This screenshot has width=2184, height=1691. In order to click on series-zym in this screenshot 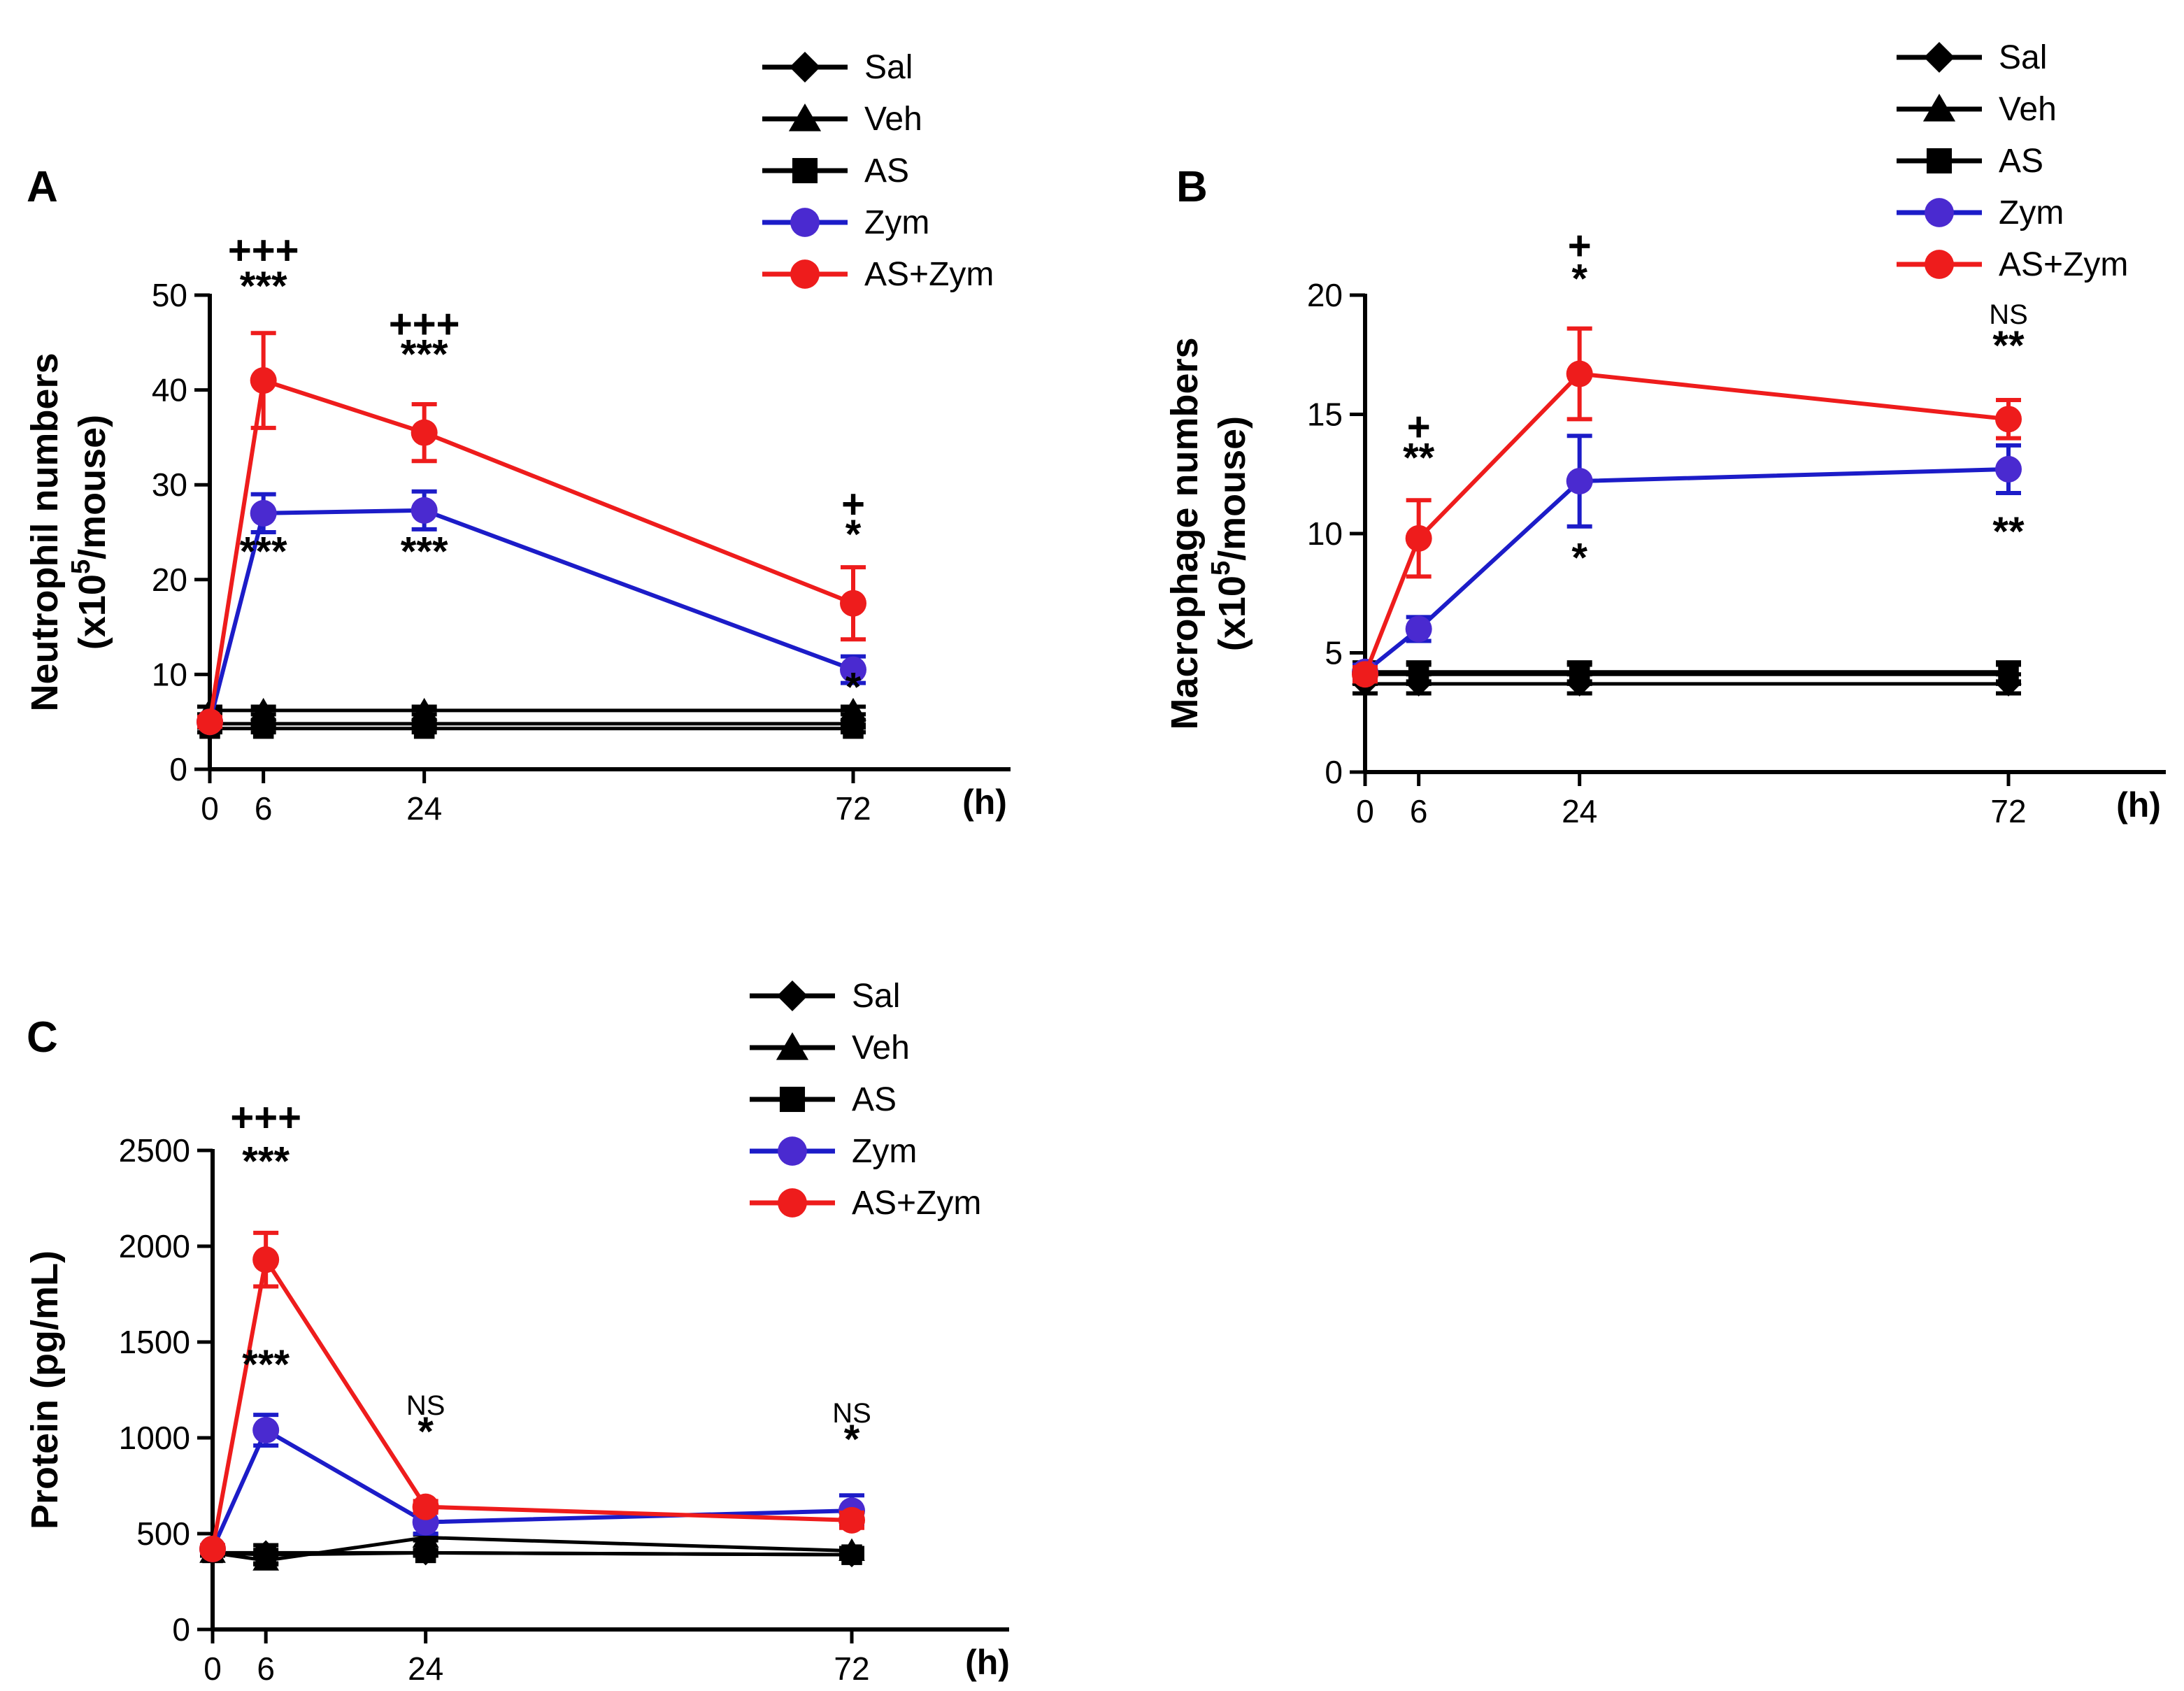, I will do `click(531, 612)`.